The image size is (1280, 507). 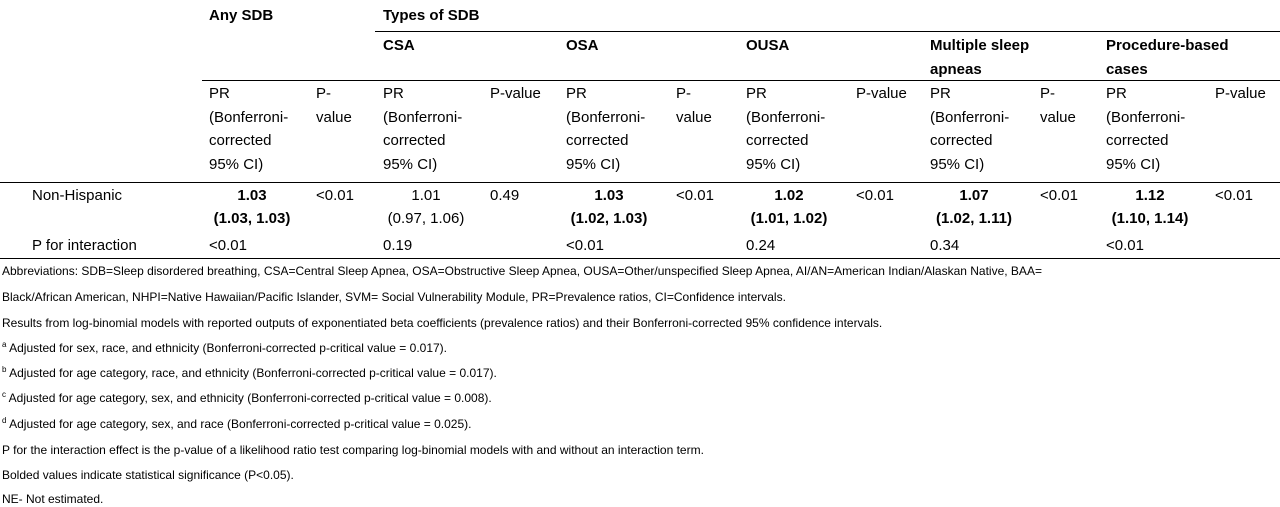 What do you see at coordinates (228, 245) in the screenshot?
I see `interaction-cell-any-sdb: <0.01` at bounding box center [228, 245].